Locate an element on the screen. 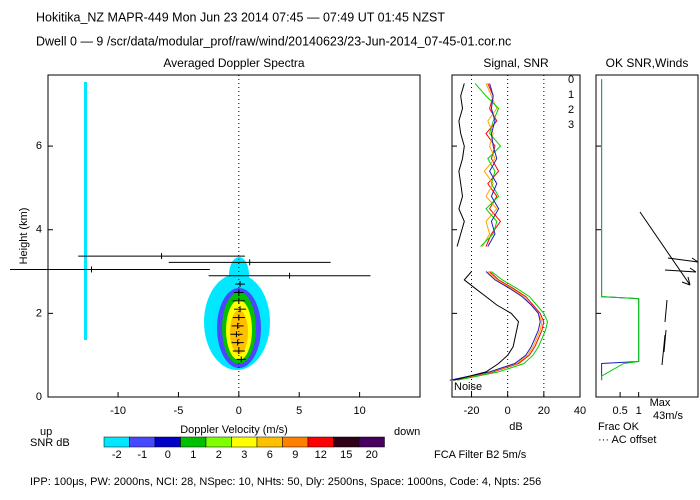 The image size is (700, 500). axis-end-label: up is located at coordinates (46, 432).